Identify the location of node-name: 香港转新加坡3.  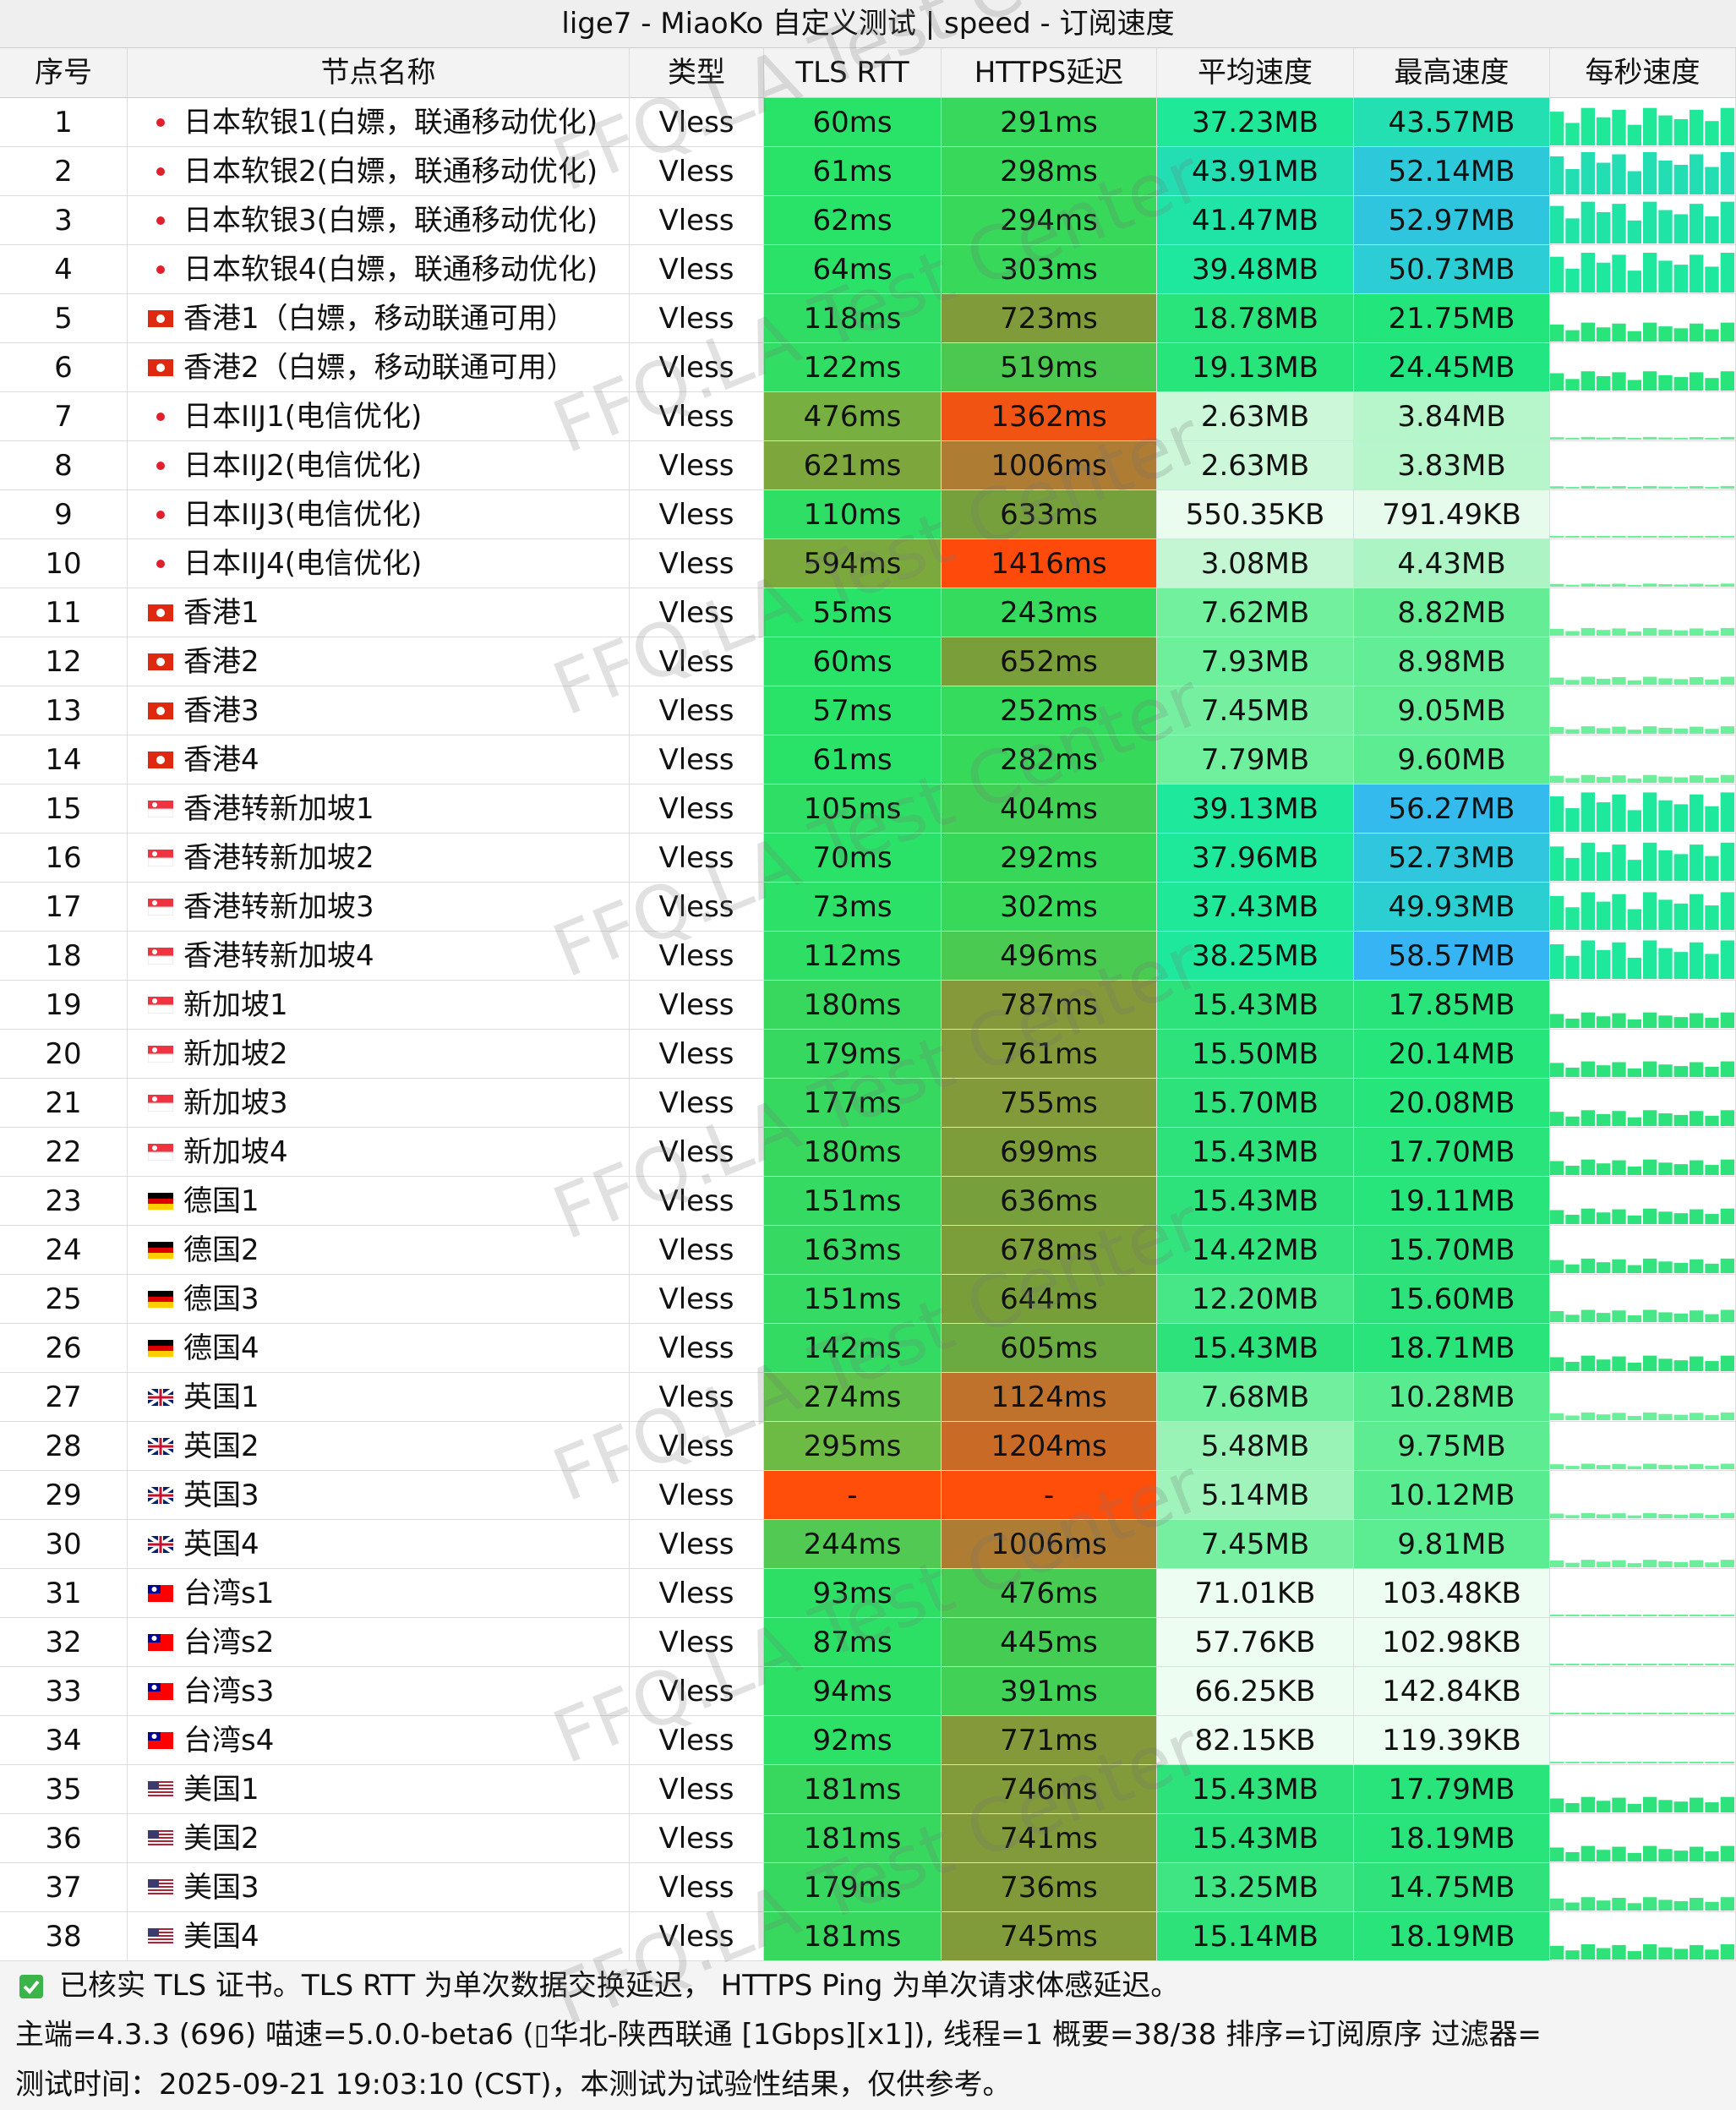
(379, 907).